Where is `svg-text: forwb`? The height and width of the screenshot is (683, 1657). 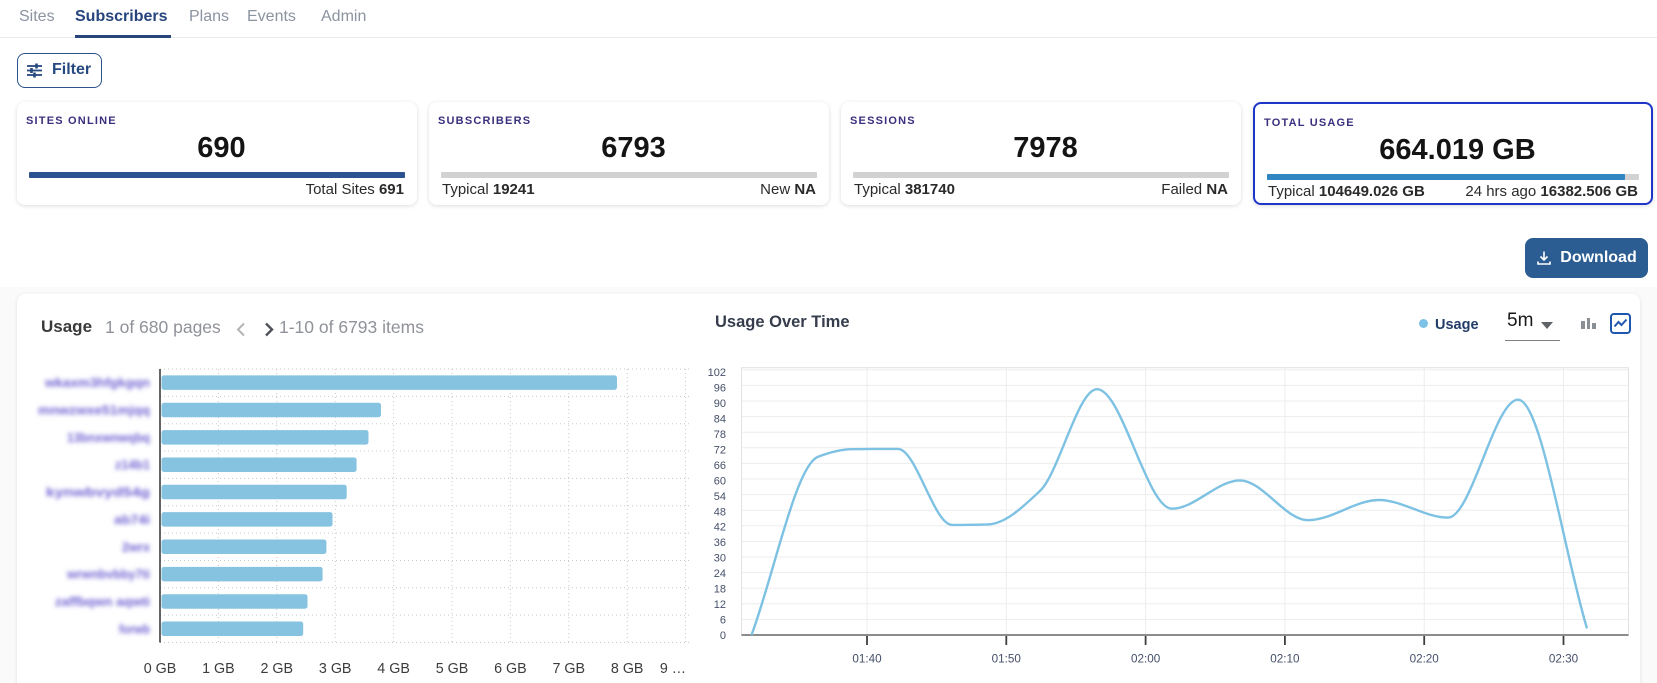
svg-text: forwb is located at coordinates (134, 628).